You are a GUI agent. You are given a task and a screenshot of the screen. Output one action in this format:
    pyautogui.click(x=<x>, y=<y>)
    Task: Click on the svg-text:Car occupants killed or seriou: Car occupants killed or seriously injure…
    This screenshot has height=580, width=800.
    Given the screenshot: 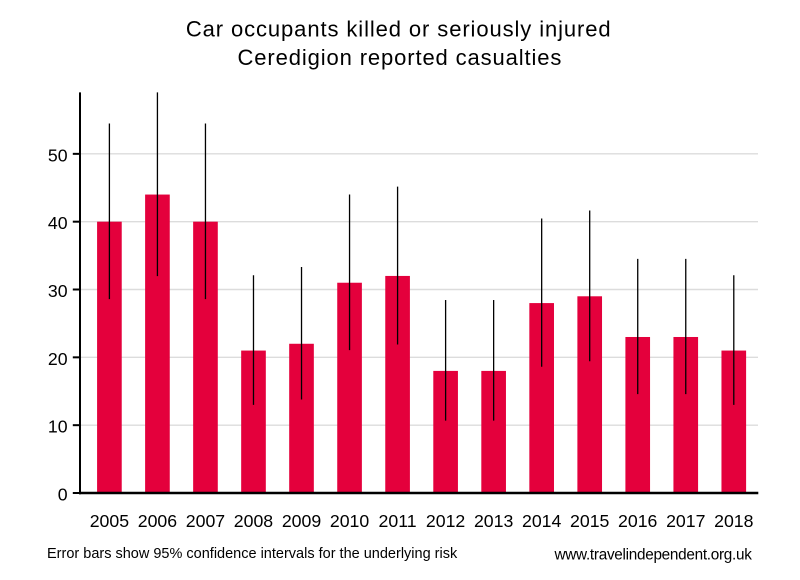 What is the action you would take?
    pyautogui.click(x=399, y=29)
    